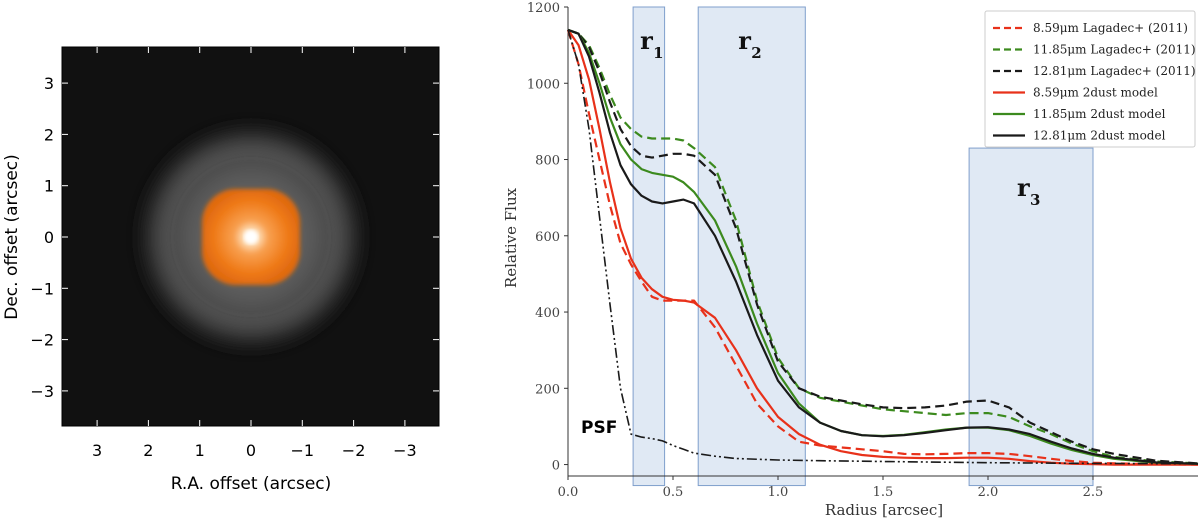 The image size is (1200, 524). What do you see at coordinates (568, 492) in the screenshot?
I see `x-tick-label: 0.0` at bounding box center [568, 492].